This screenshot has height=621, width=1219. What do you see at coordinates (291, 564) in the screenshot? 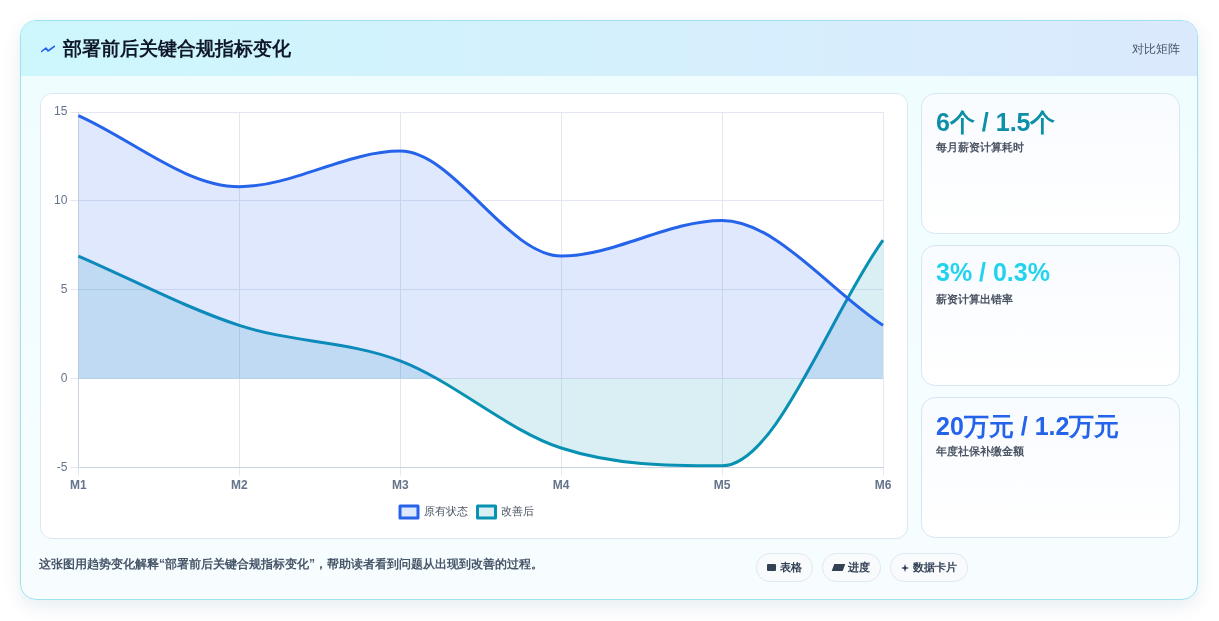
I see `text: 这张图用趋势变化解释“部署前后关键合规指标变化”，帮助读者看到问题从出现到改善的过程。` at bounding box center [291, 564].